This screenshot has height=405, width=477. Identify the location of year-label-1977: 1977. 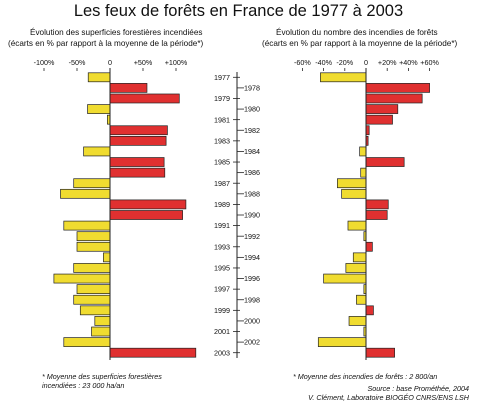
(222, 77).